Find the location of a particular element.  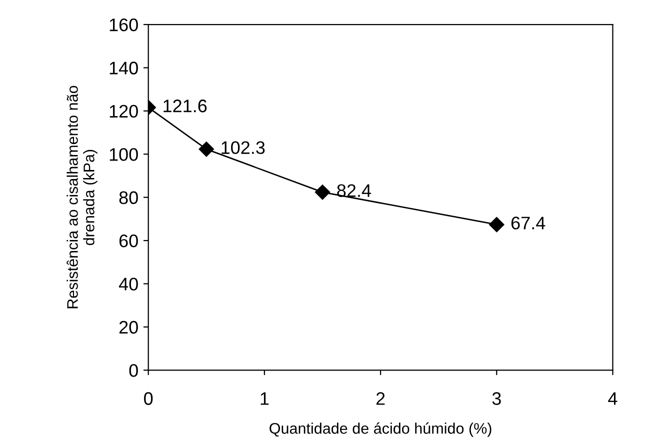

x-tick-label: 3 is located at coordinates (496, 398).